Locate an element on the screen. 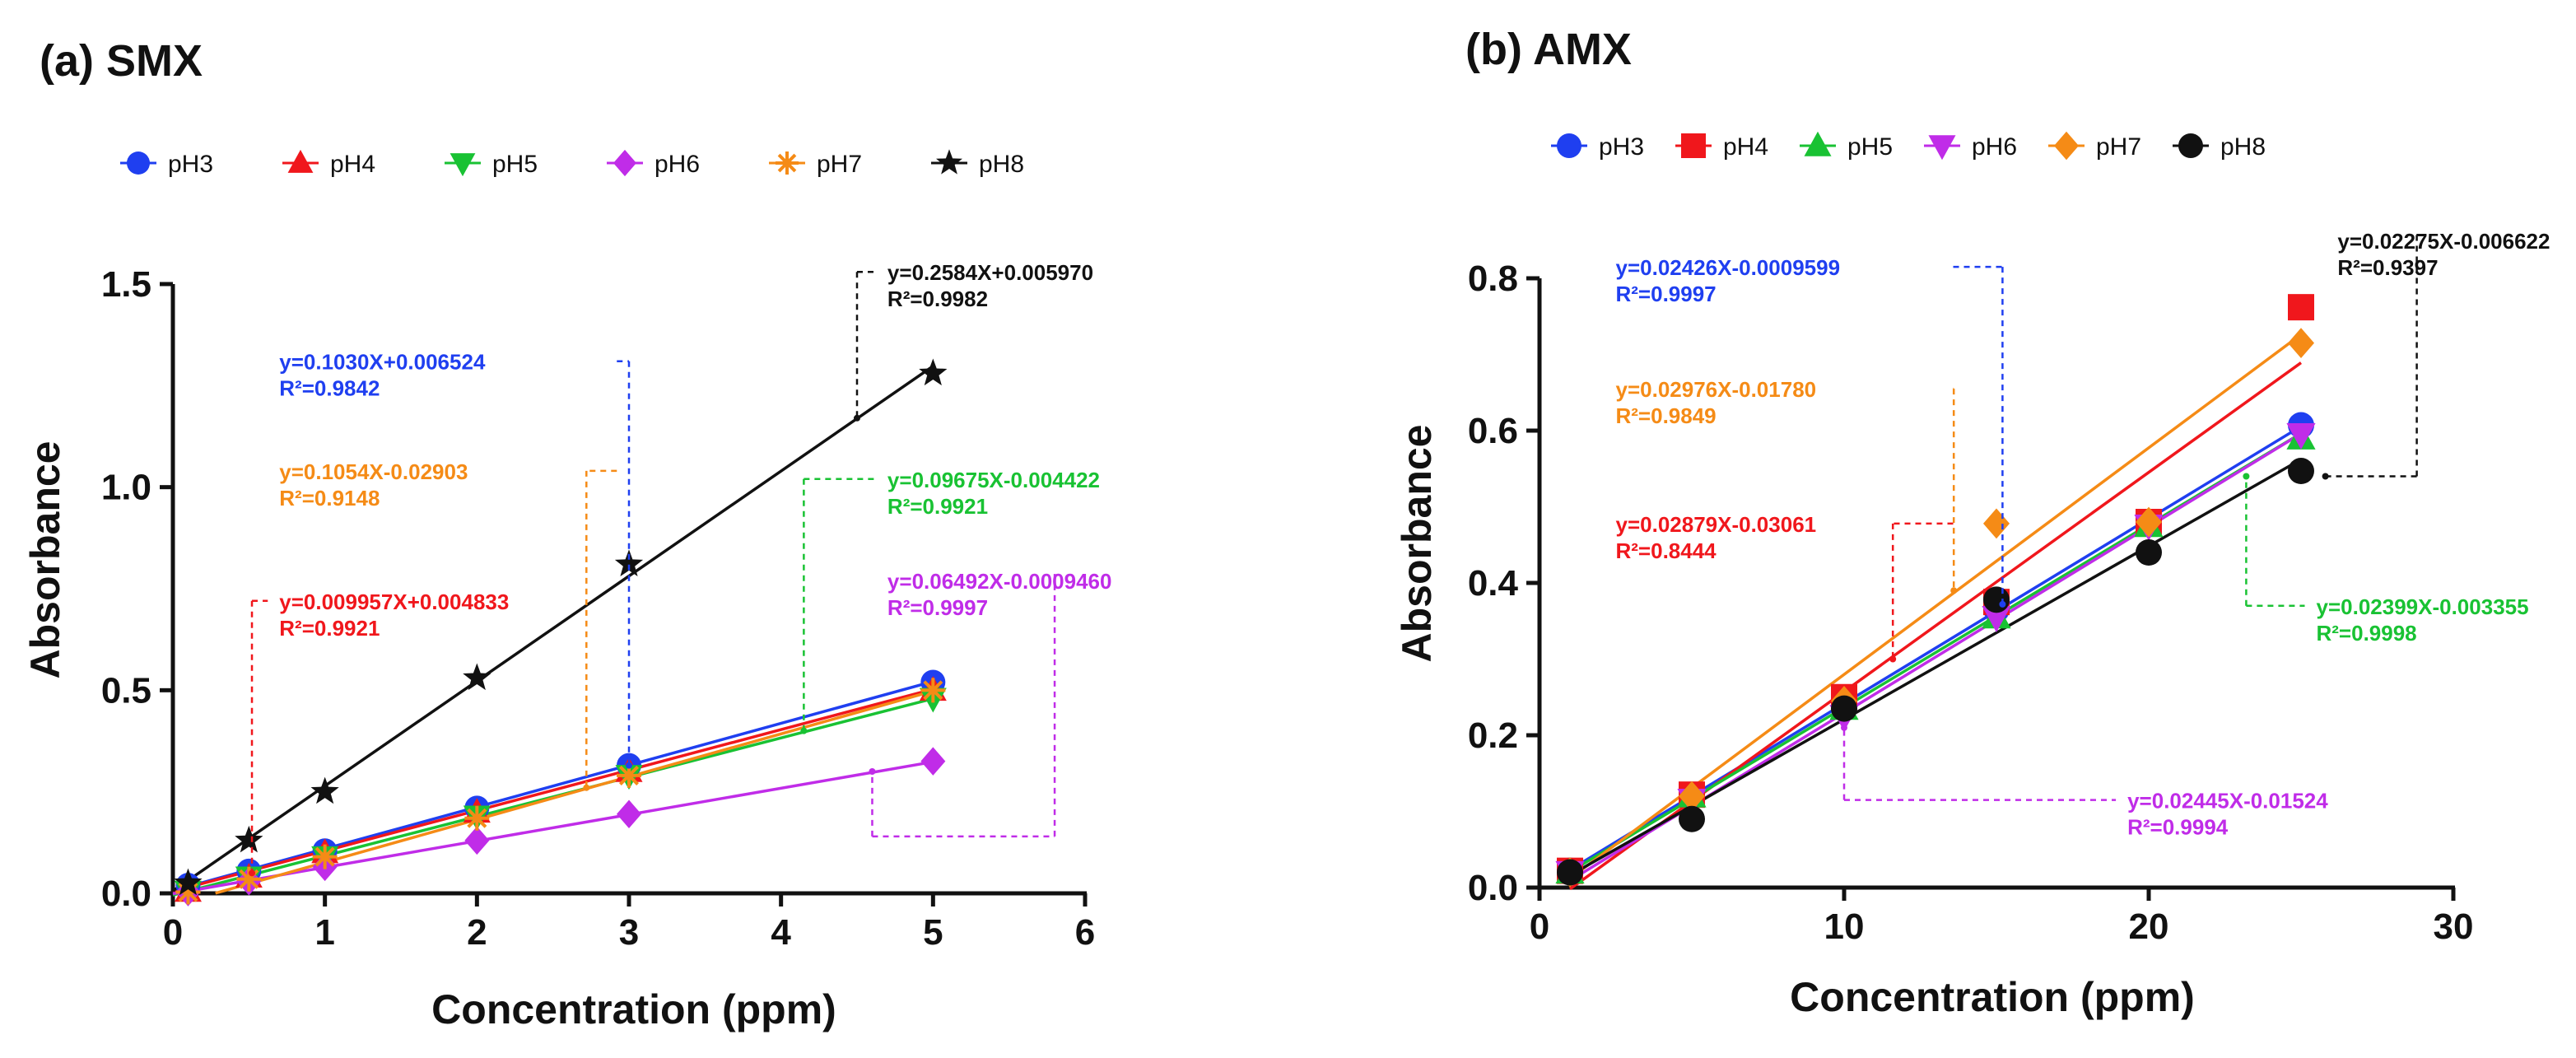 This screenshot has height=1058, width=2576. x-tick-label: 3 is located at coordinates (629, 932).